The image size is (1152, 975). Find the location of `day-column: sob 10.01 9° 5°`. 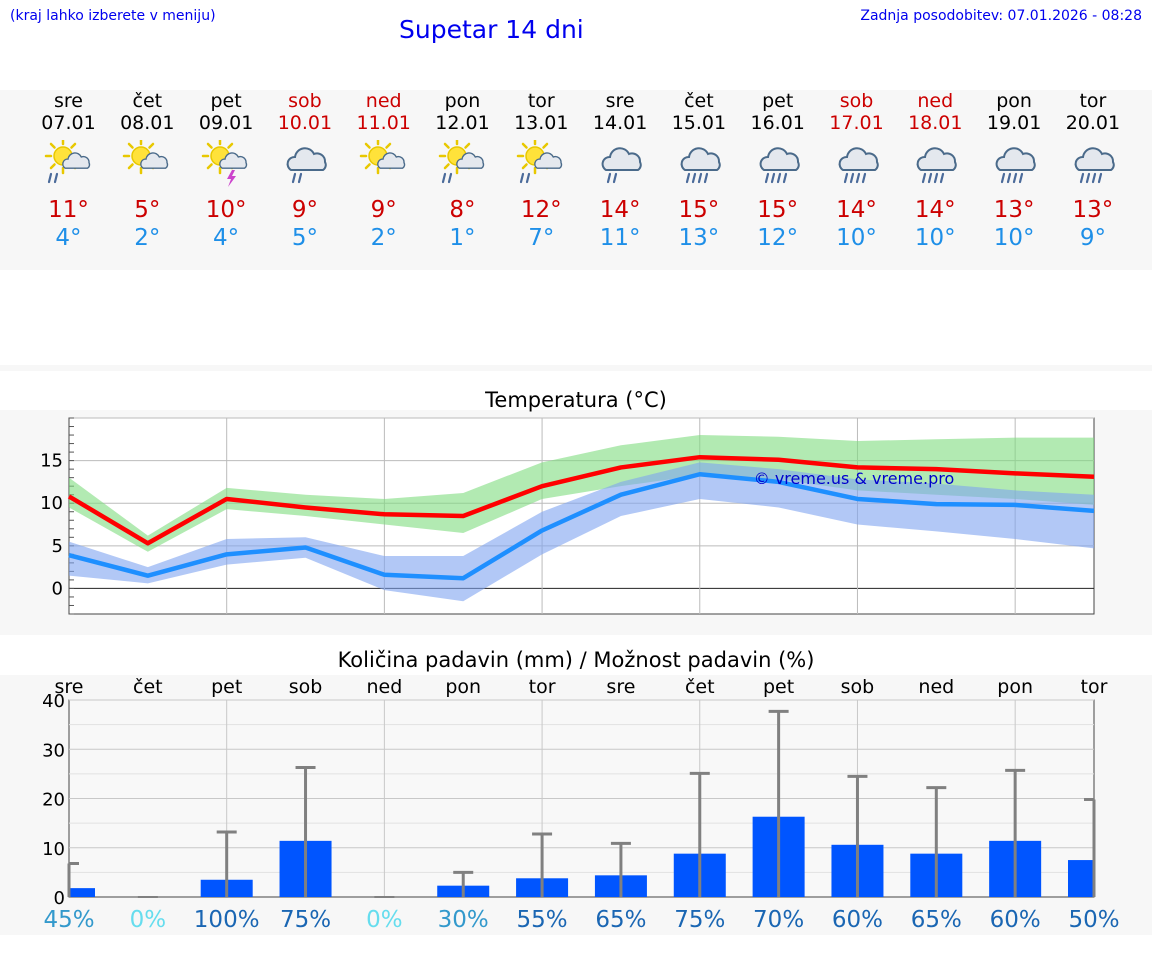

day-column: sob 10.01 9° 5° is located at coordinates (305, 171).